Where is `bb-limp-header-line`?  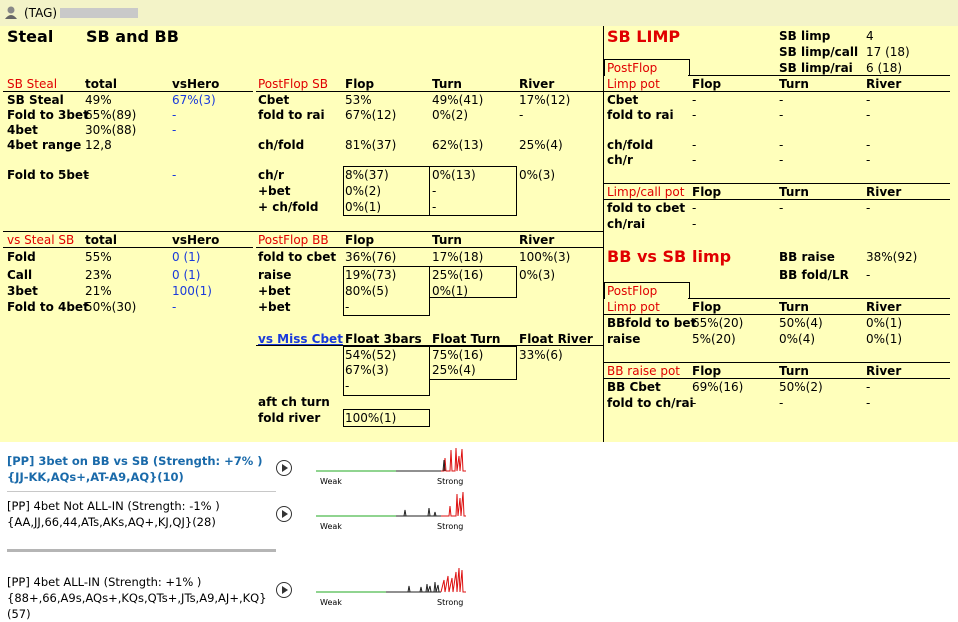 bb-limp-header-line is located at coordinates (777, 314).